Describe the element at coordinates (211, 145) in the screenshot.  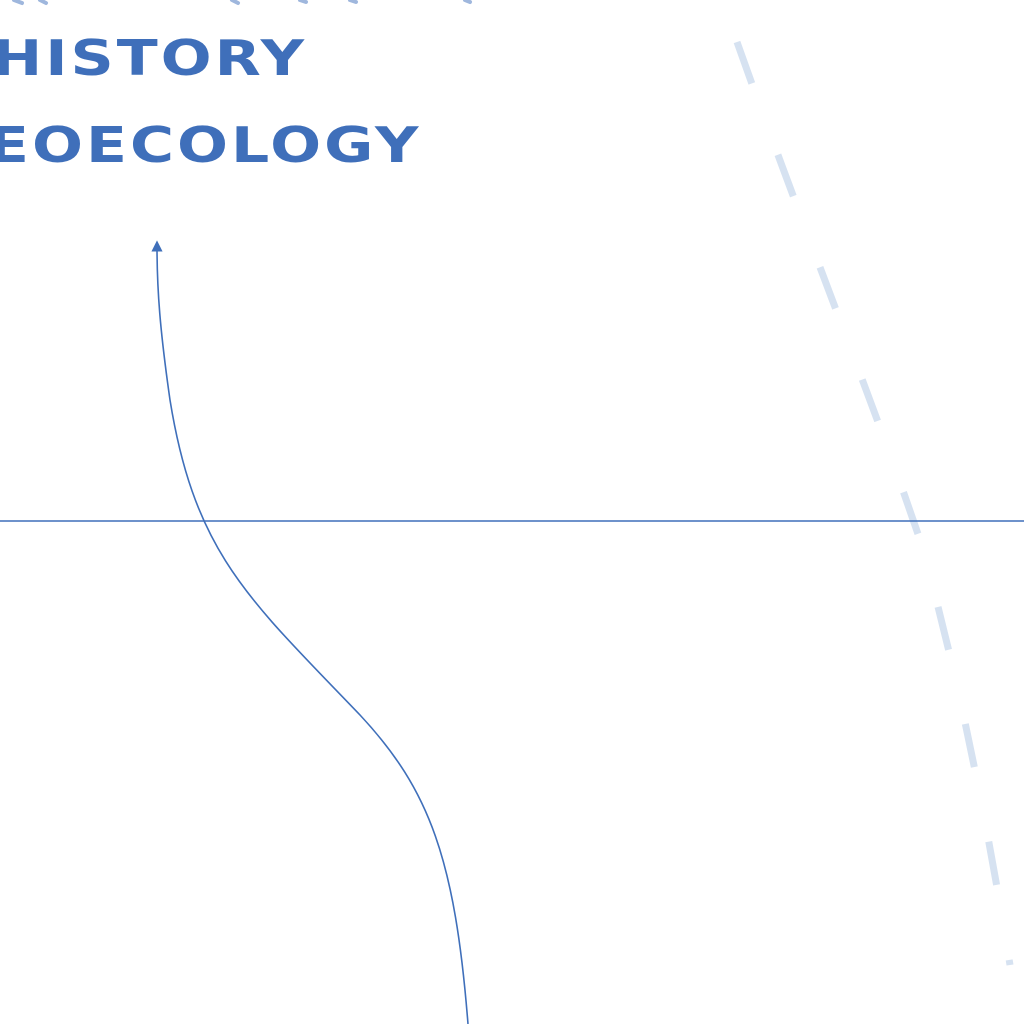
I see `label-line-2: EOECOLOGY` at that location.